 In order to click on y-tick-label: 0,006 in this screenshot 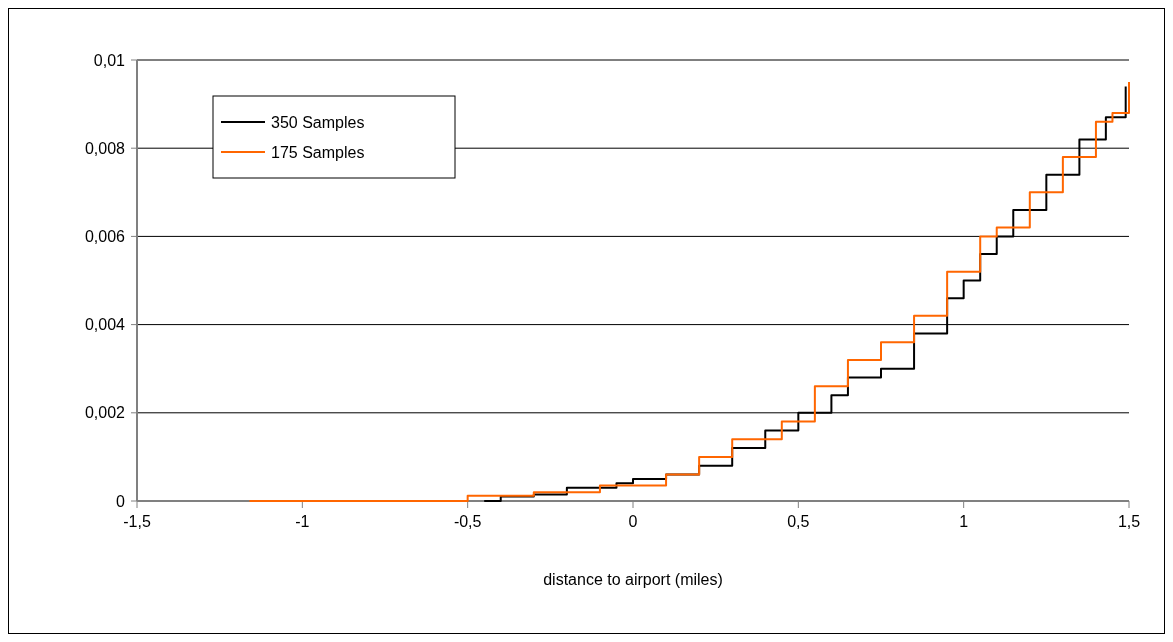, I will do `click(105, 236)`.